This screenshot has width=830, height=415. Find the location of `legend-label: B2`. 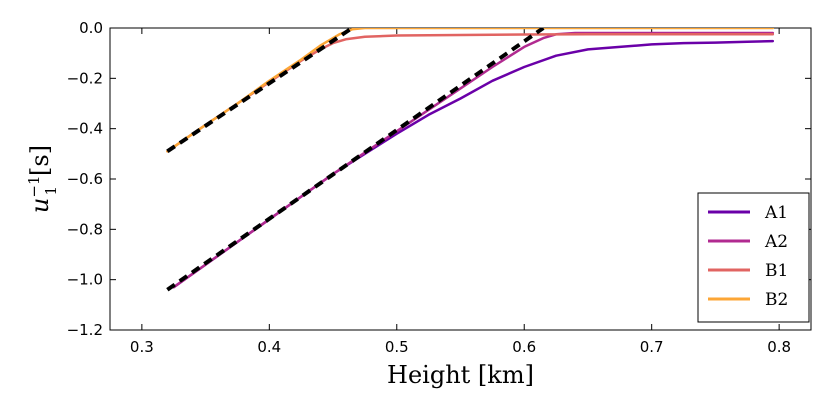

legend-label: B2 is located at coordinates (776, 300).